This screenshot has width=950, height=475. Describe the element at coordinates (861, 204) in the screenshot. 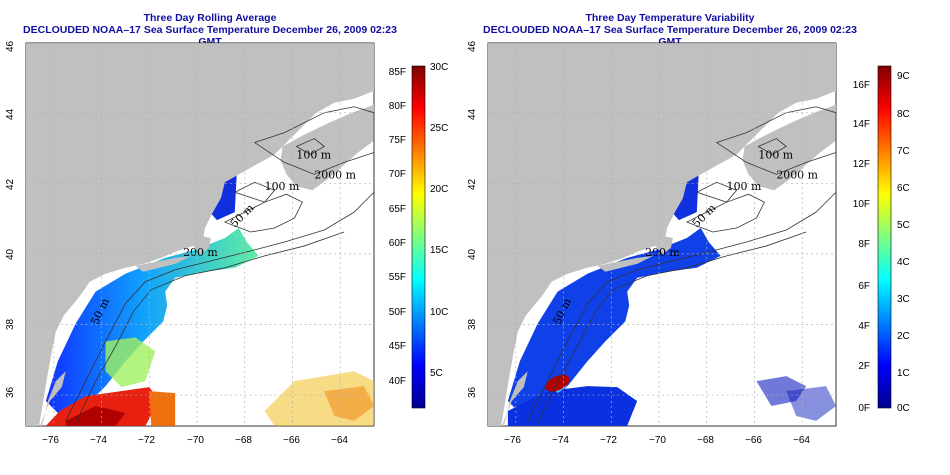

I see `right-colorbar-f-label: 10F` at that location.